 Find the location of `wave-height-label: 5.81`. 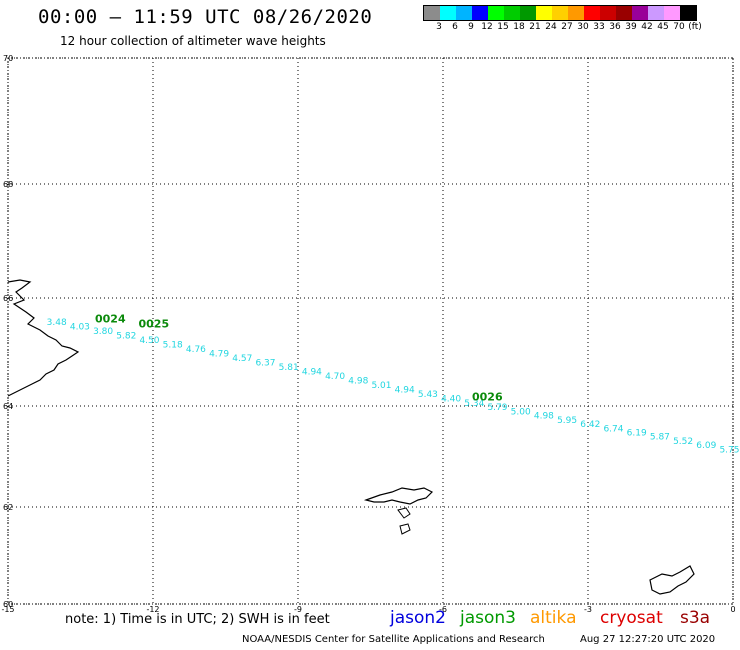

wave-height-label: 5.81 is located at coordinates (289, 368).